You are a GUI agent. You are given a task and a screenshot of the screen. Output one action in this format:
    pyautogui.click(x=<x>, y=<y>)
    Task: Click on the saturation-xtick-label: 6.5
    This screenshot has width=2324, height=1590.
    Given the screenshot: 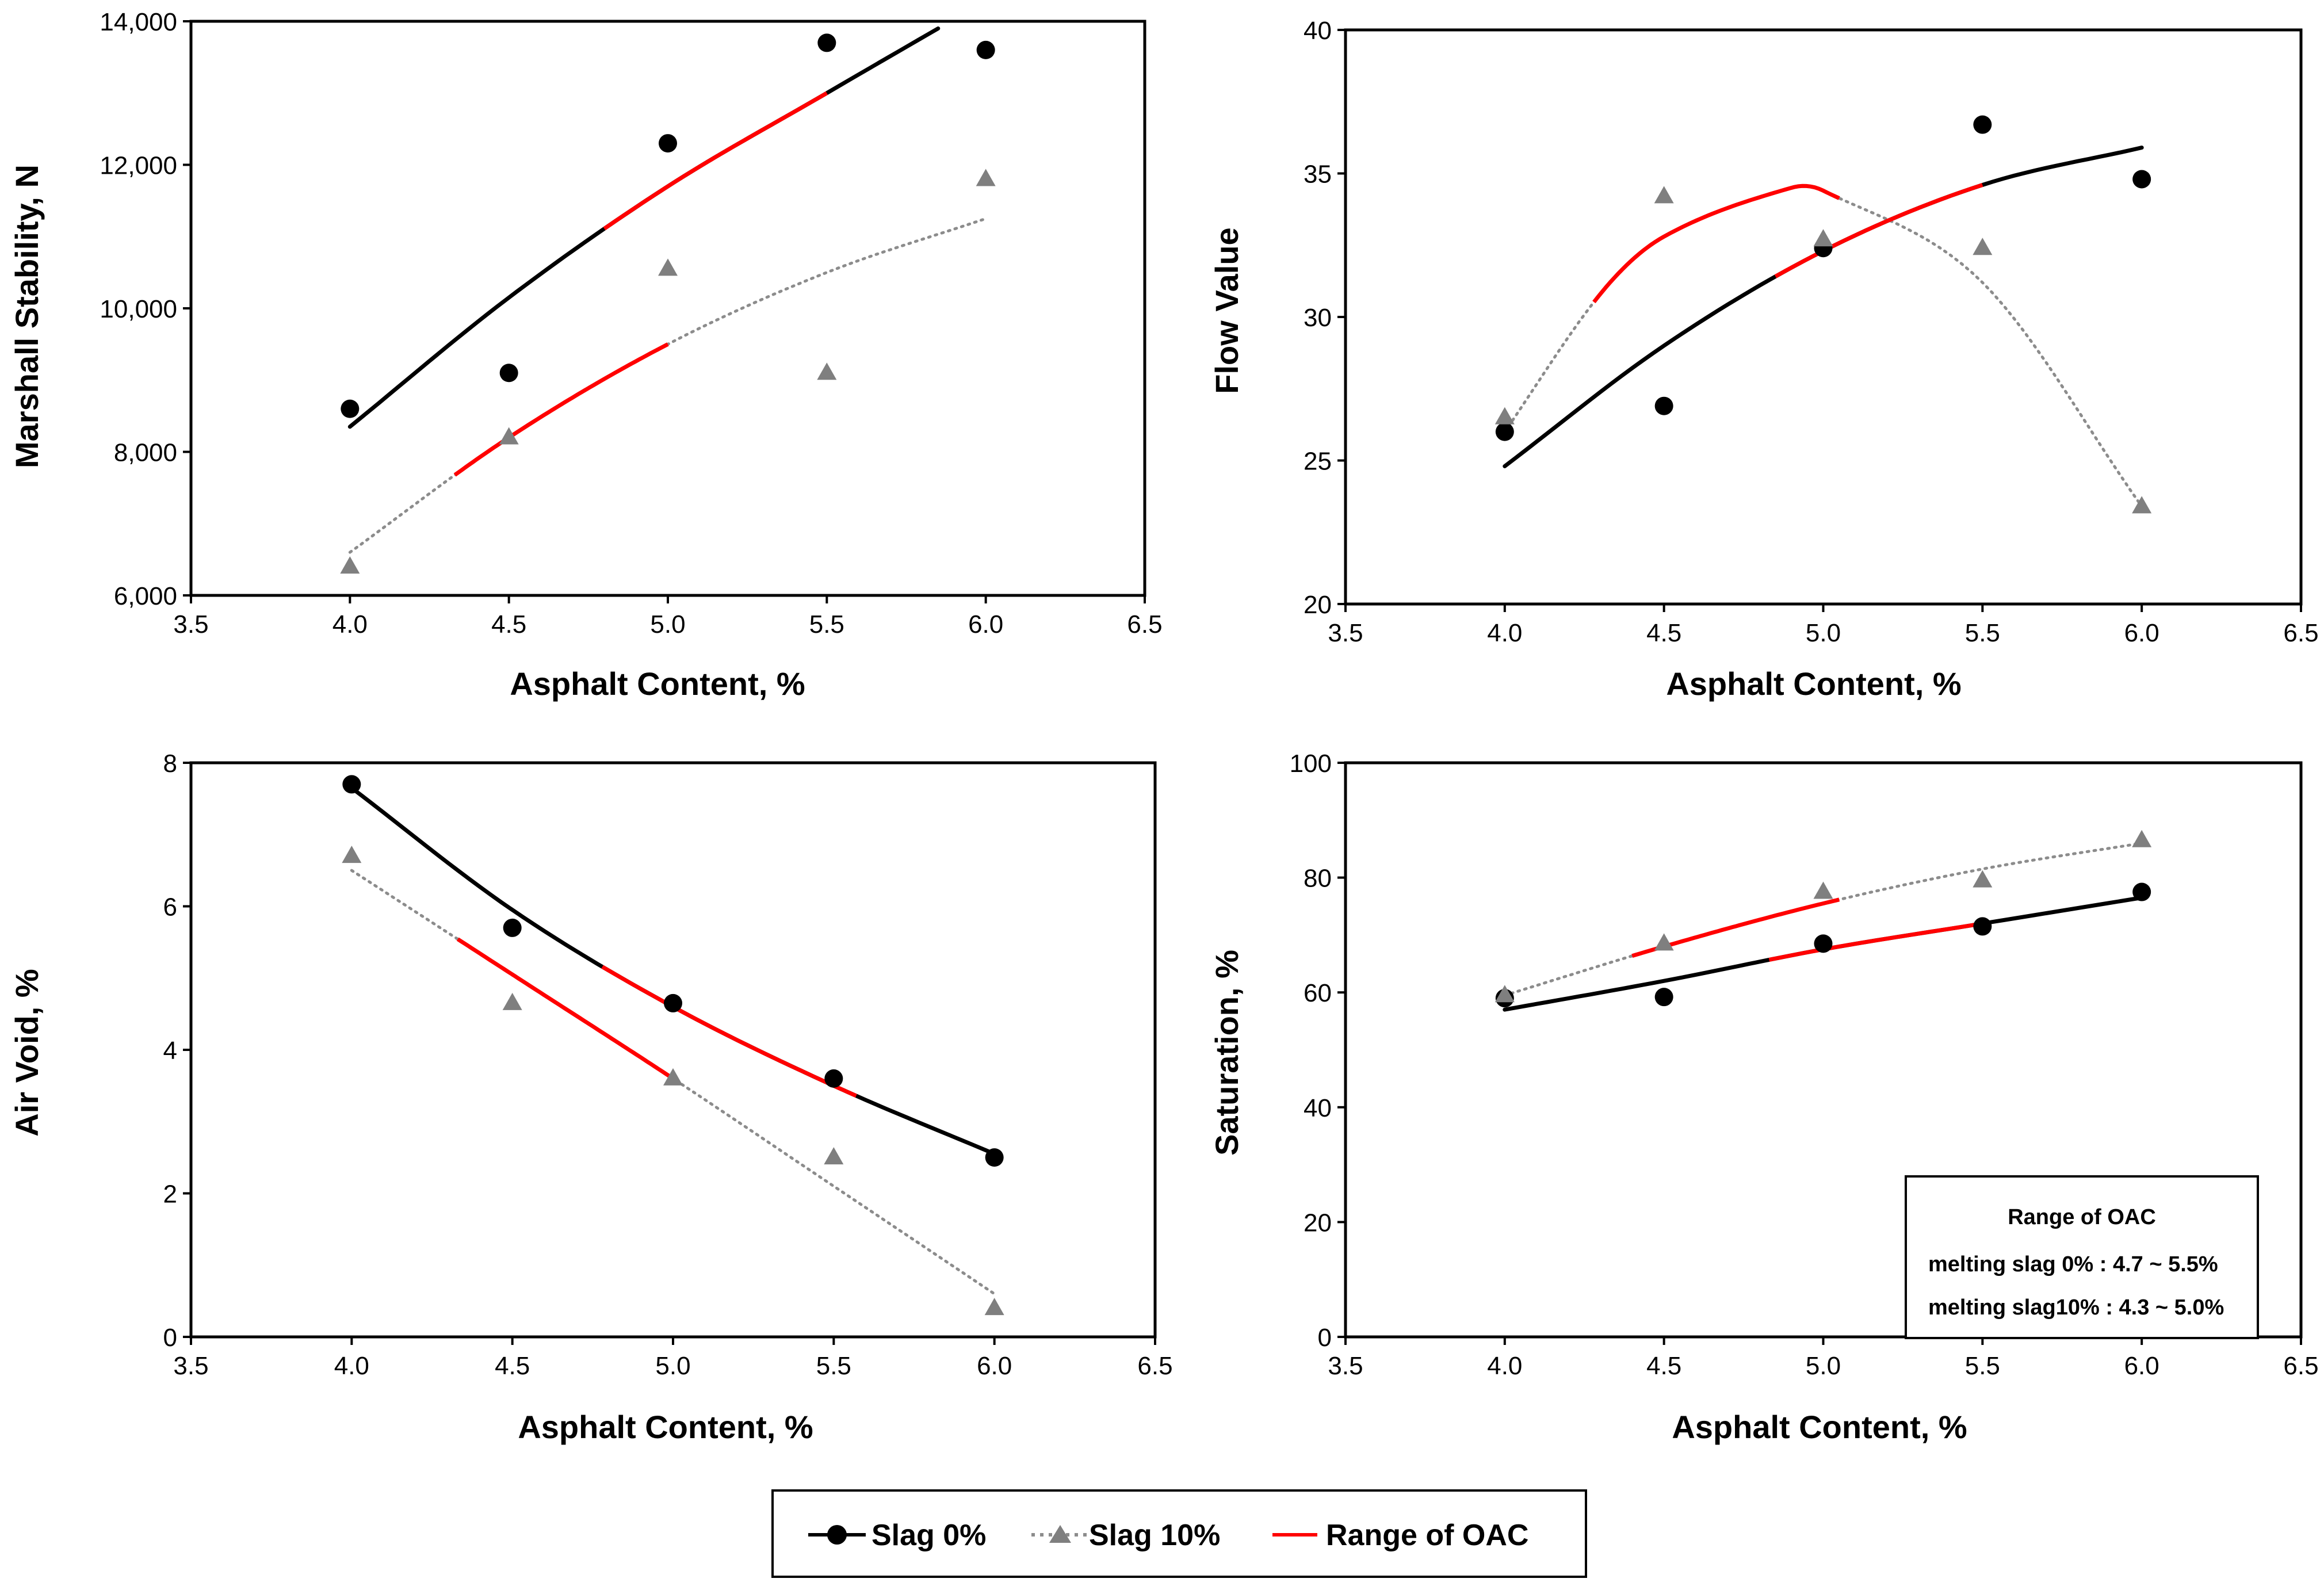 What is the action you would take?
    pyautogui.click(x=2300, y=1366)
    